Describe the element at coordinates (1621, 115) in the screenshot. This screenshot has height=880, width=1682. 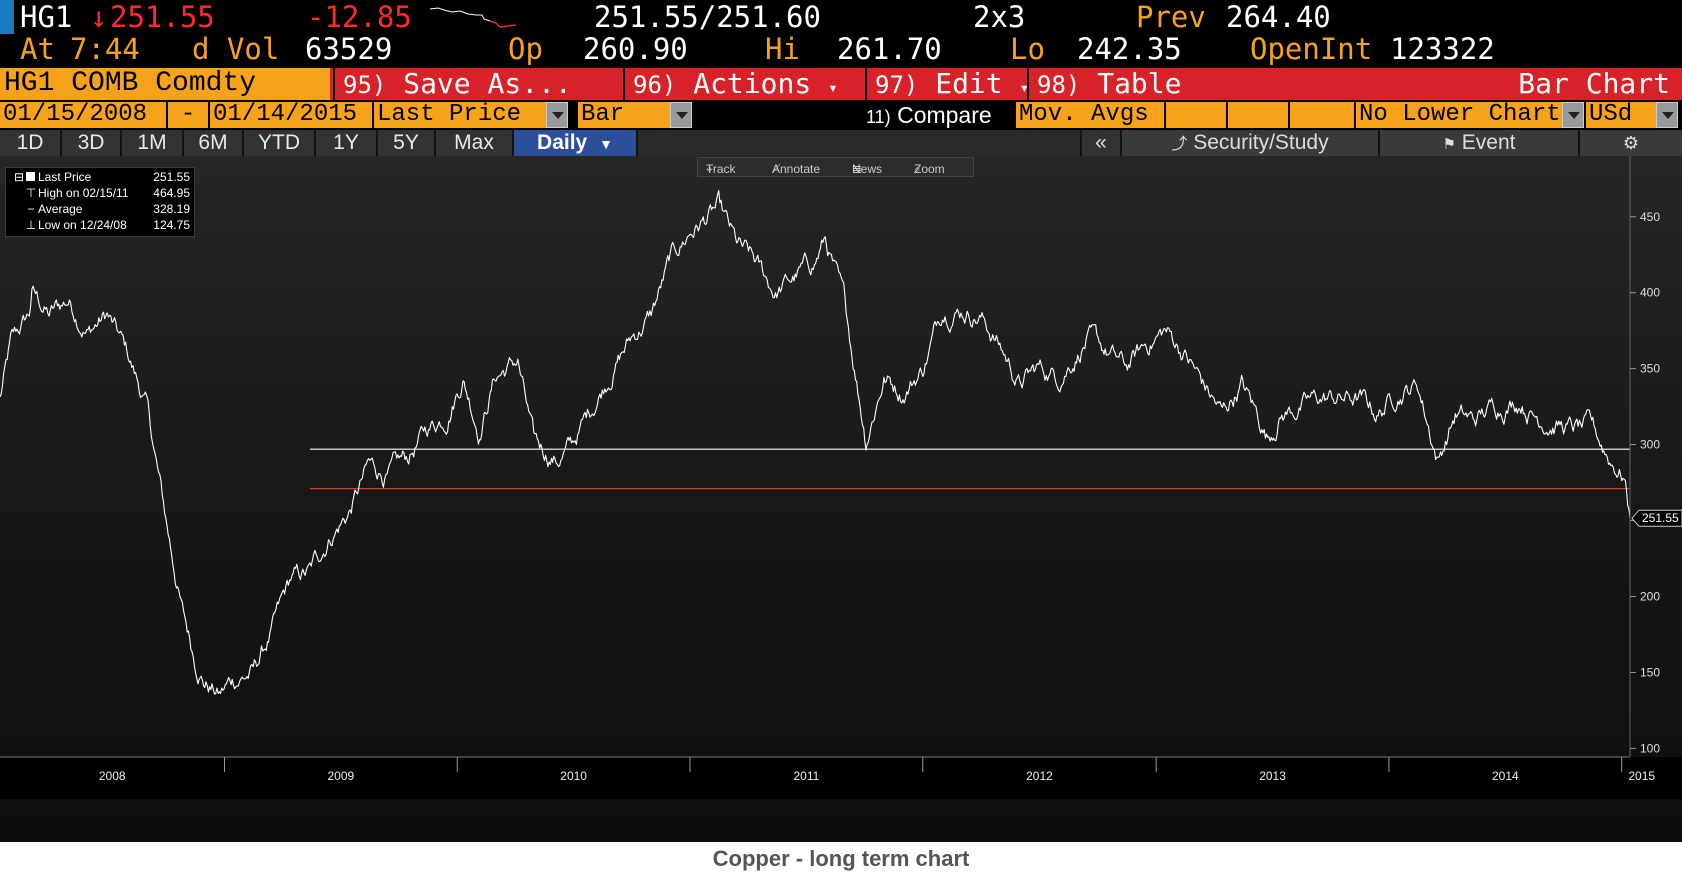
I see `currency-select: USd` at that location.